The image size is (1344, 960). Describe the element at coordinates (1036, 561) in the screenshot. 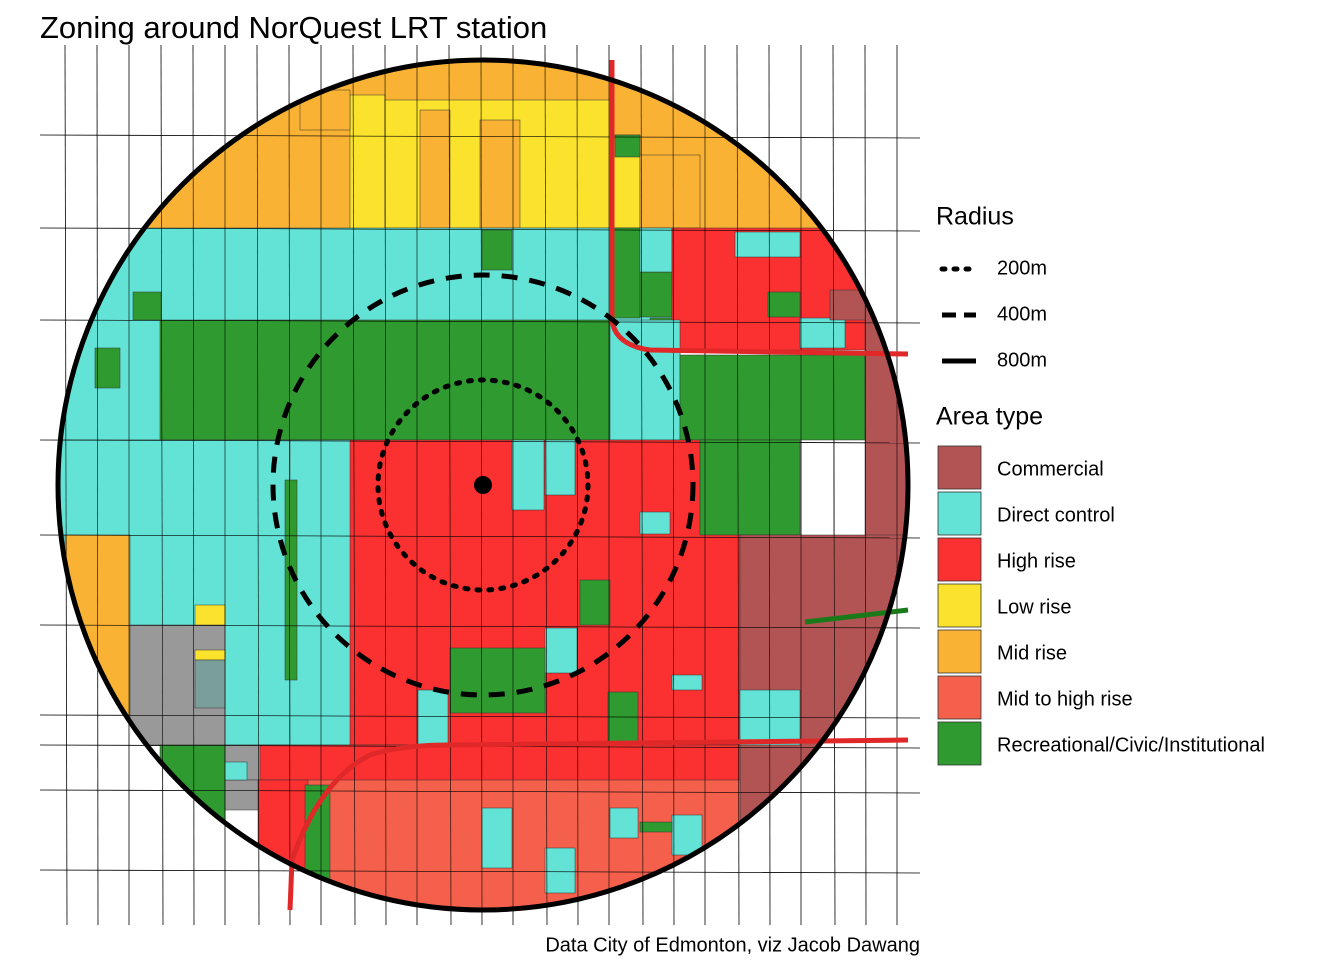

I see `legend-label: High rise` at that location.